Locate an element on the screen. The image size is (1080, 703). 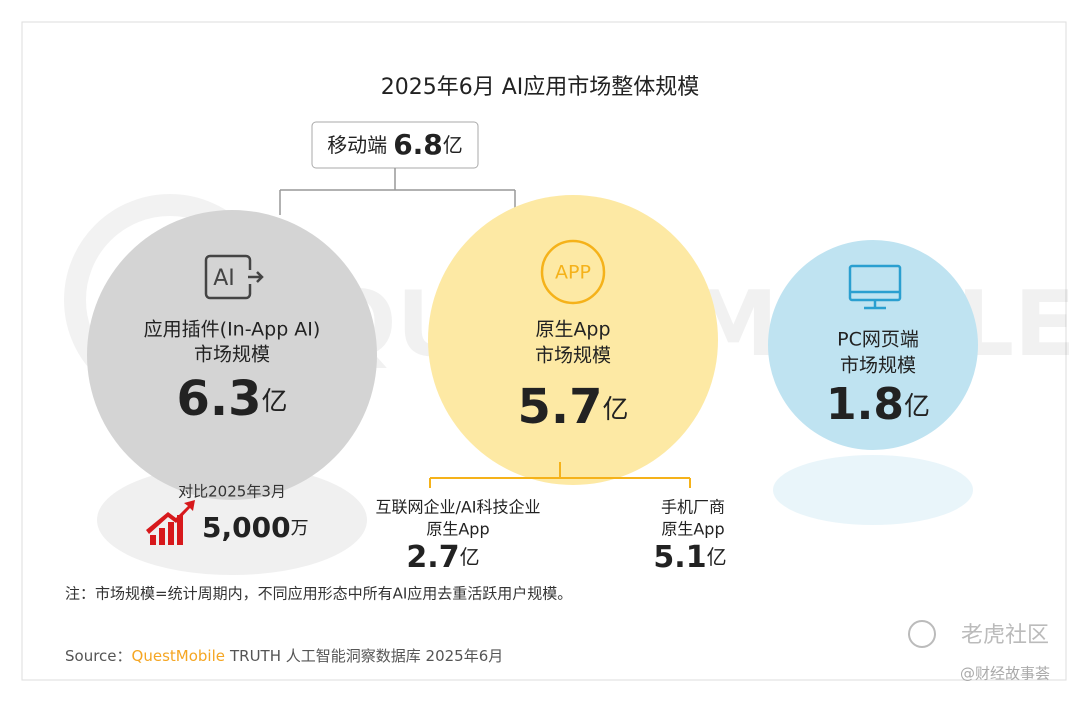
native-label: 原生App is located at coordinates (572, 330).